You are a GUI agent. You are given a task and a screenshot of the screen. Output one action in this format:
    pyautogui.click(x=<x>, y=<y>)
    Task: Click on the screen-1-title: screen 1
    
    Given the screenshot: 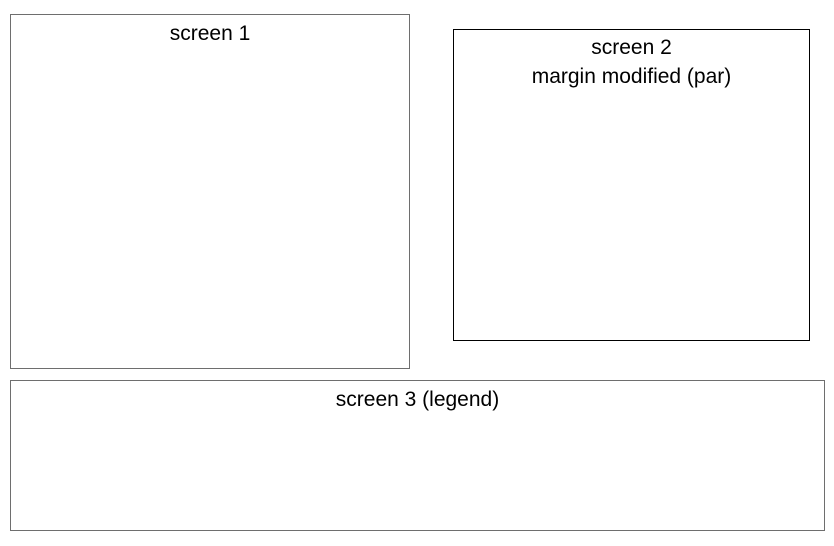 What is the action you would take?
    pyautogui.click(x=210, y=33)
    